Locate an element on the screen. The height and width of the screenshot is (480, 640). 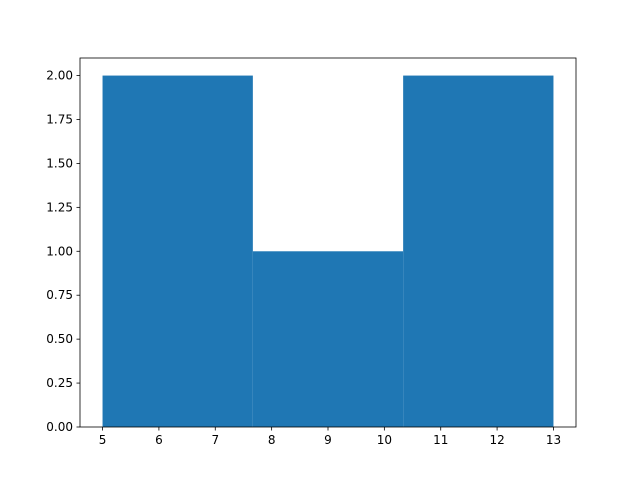
x-tick: 9 is located at coordinates (328, 437).